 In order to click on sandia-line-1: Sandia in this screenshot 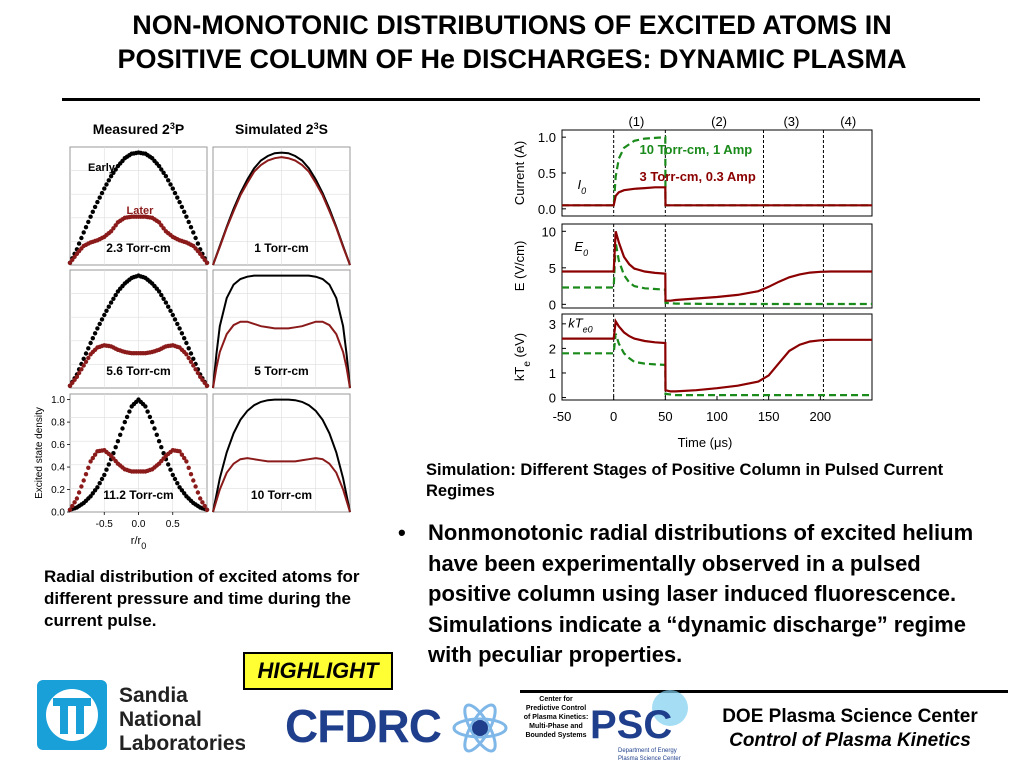, I will do `click(153, 695)`.